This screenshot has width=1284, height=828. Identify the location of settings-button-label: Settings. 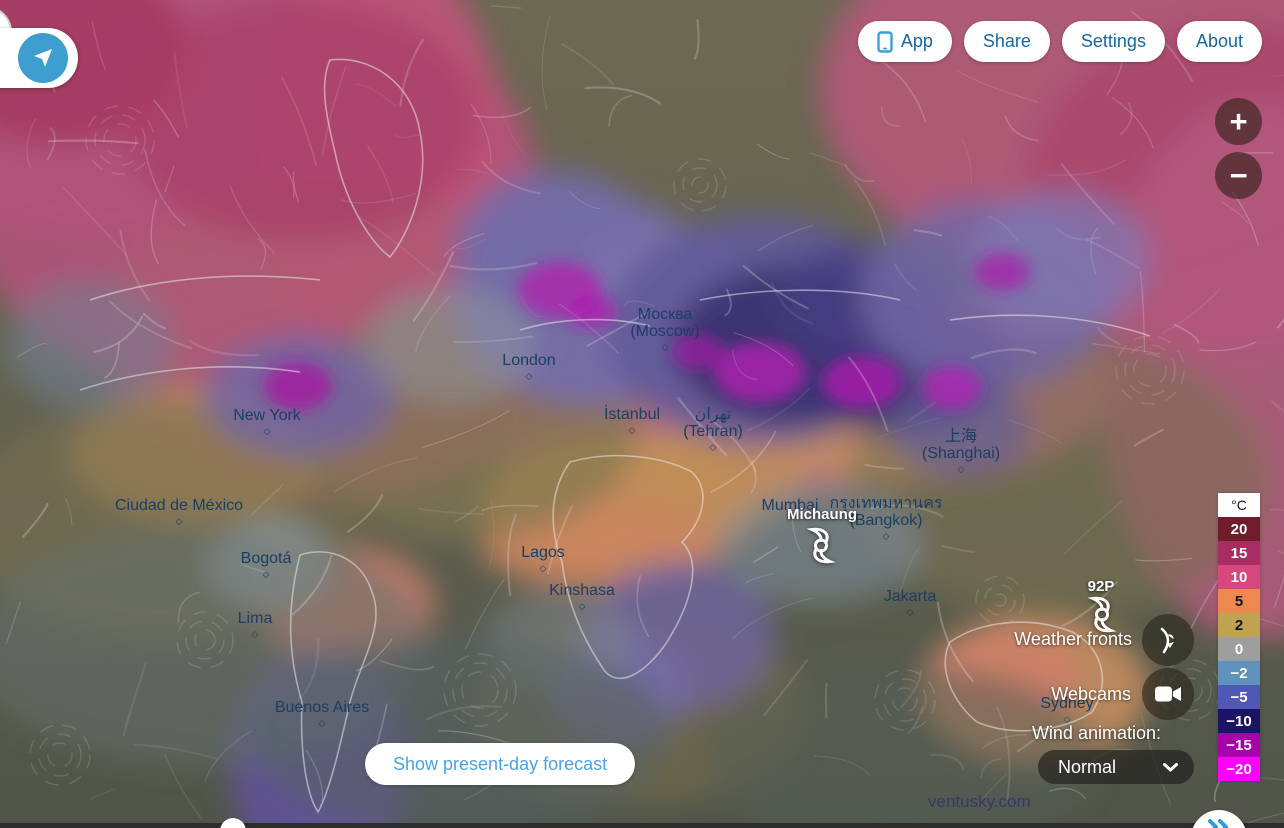
(1113, 41).